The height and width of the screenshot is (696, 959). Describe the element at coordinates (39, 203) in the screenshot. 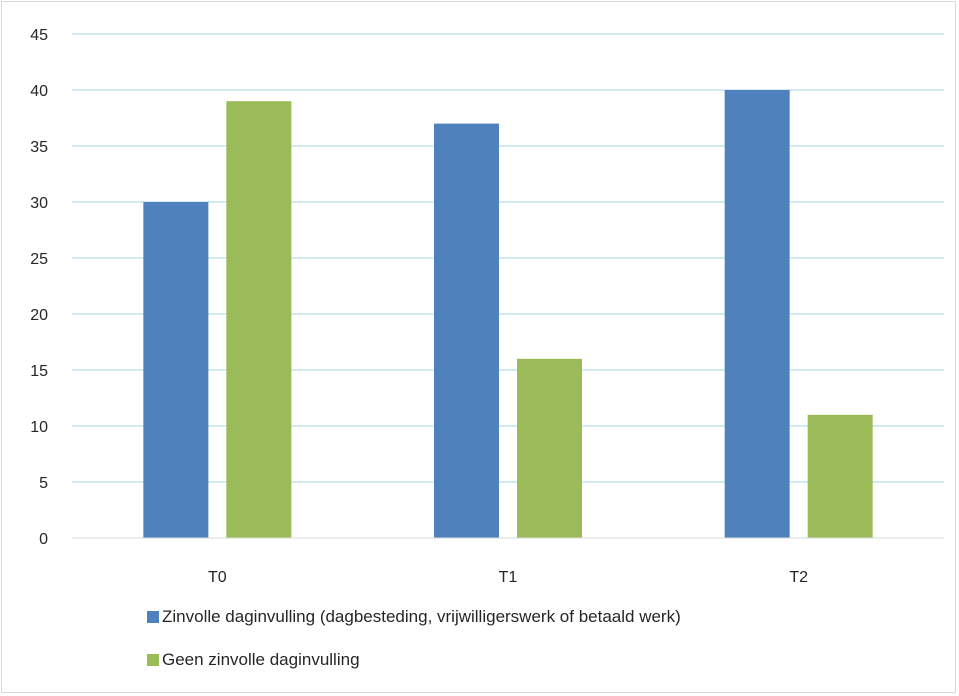

I see `y-tick-label: 30` at that location.